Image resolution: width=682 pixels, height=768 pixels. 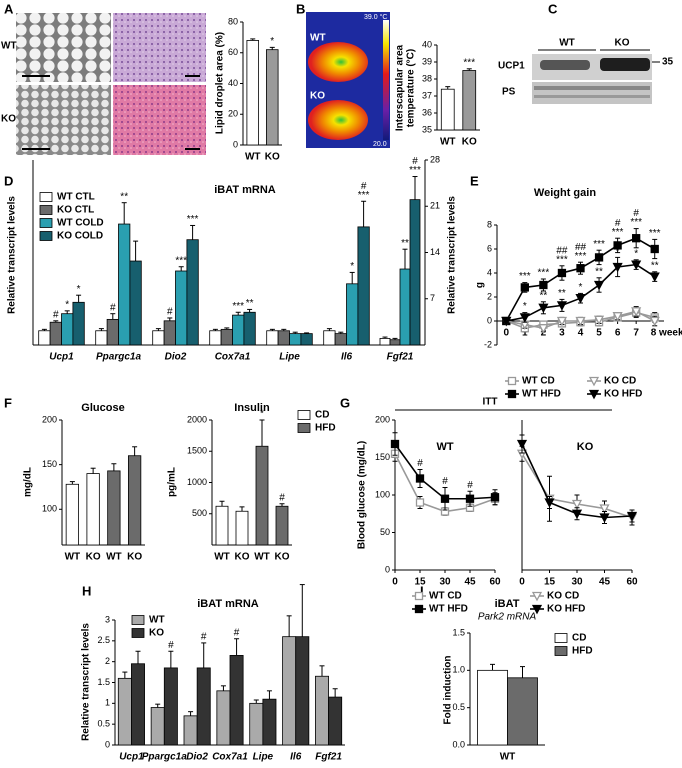 I want to click on y-tick-label: 0, so click(x=387, y=569).